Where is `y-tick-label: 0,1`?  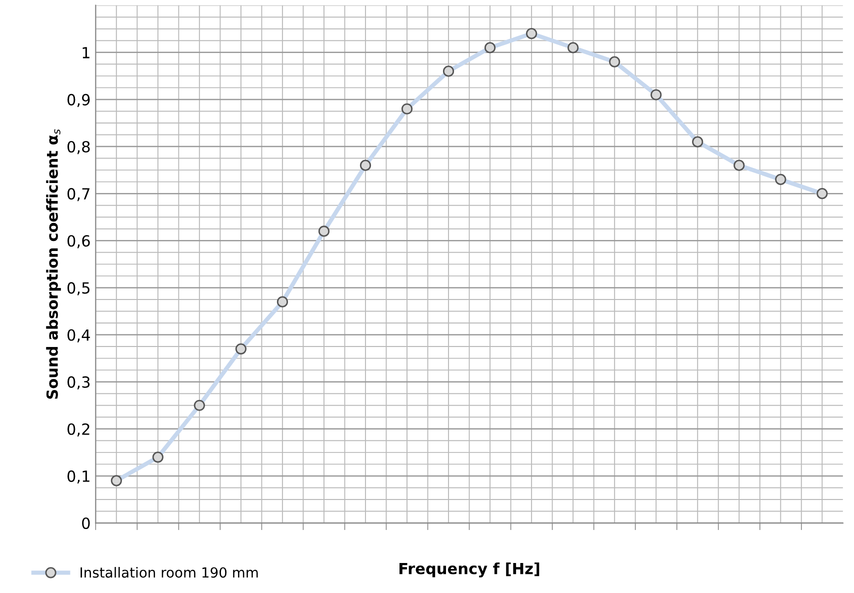 y-tick-label: 0,1 is located at coordinates (79, 477).